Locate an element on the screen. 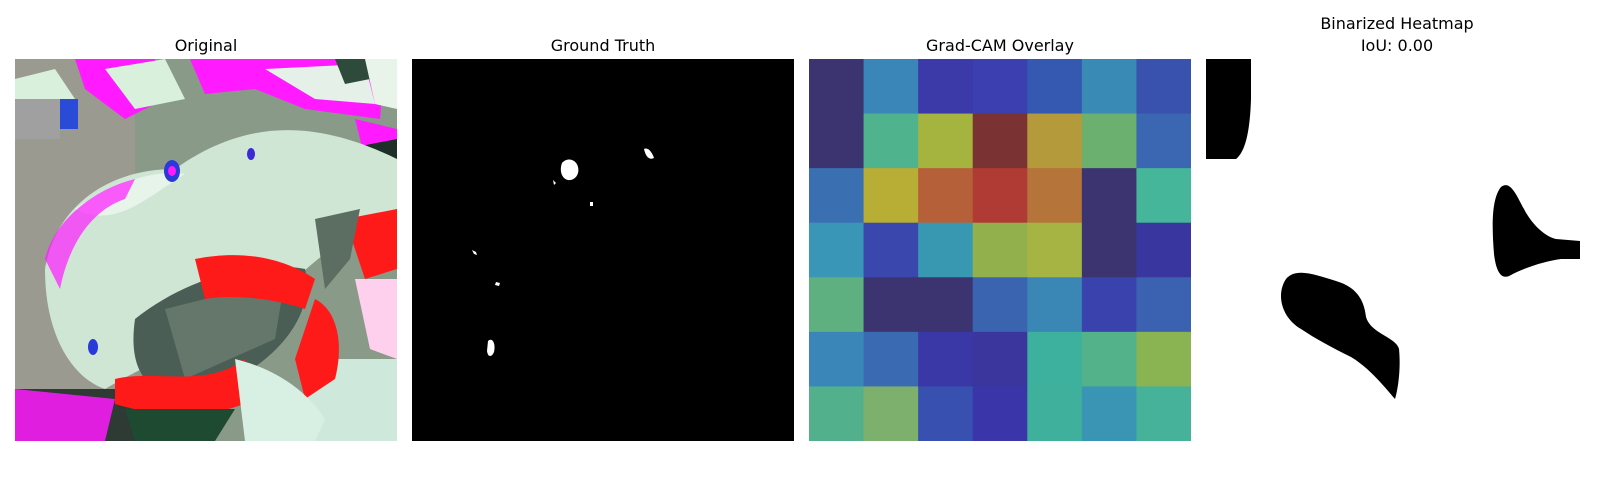  gradcam-title: Grad-CAM Overlay is located at coordinates (1000, 45).